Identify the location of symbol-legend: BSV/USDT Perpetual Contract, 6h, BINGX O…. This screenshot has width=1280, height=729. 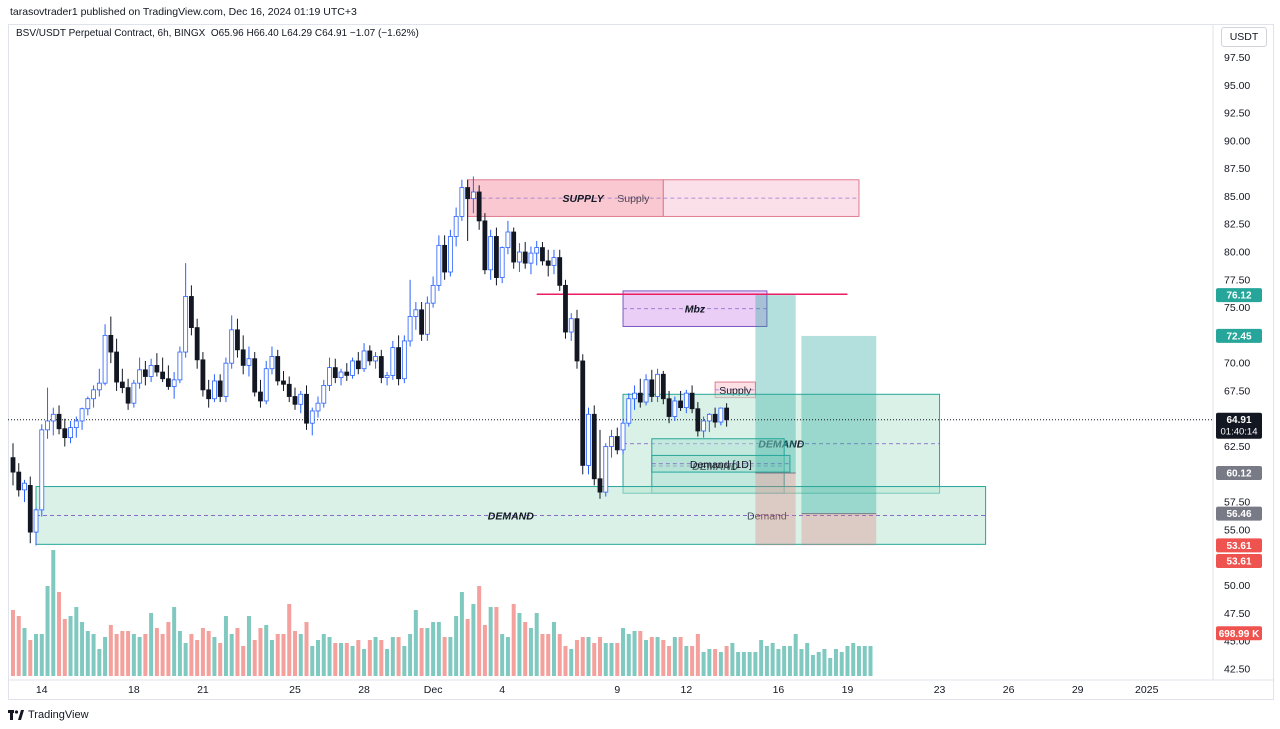
(217, 33).